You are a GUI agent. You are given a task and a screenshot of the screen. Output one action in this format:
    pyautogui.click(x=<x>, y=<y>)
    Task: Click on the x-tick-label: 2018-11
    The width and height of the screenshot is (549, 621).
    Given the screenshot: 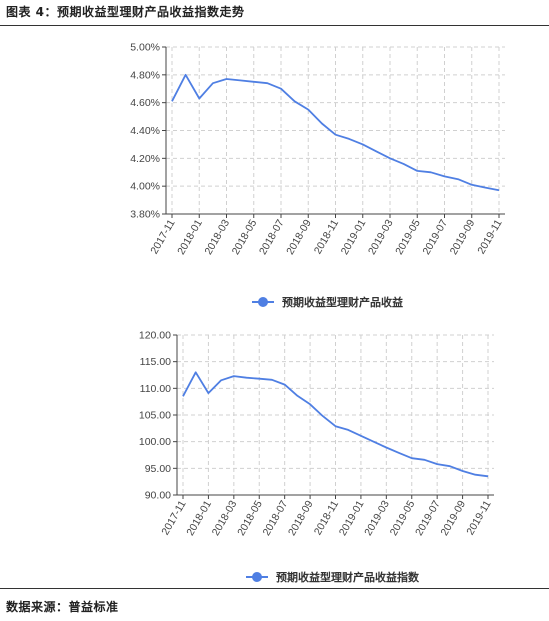 What is the action you would take?
    pyautogui.click(x=326, y=236)
    